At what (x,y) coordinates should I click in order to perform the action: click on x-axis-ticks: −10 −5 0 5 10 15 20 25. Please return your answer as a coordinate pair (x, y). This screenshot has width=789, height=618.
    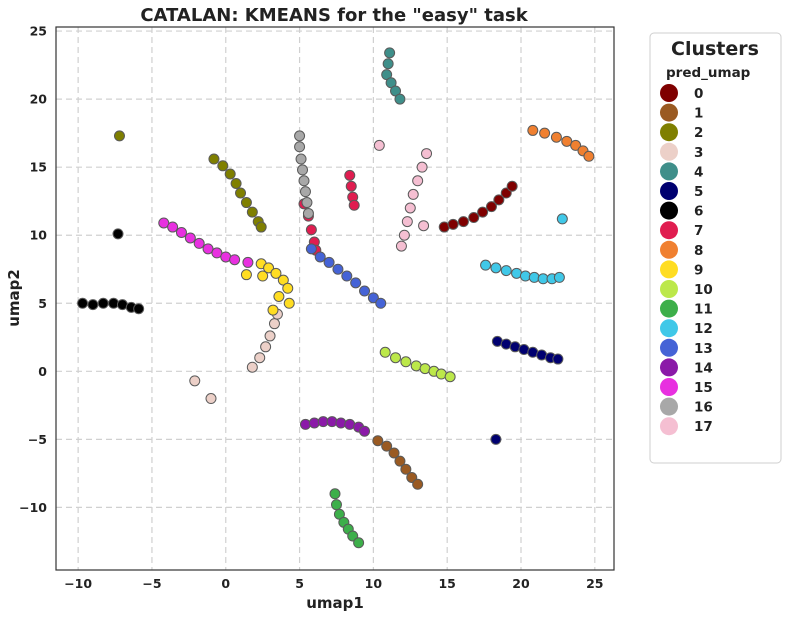
    Looking at the image, I should click on (333, 583).